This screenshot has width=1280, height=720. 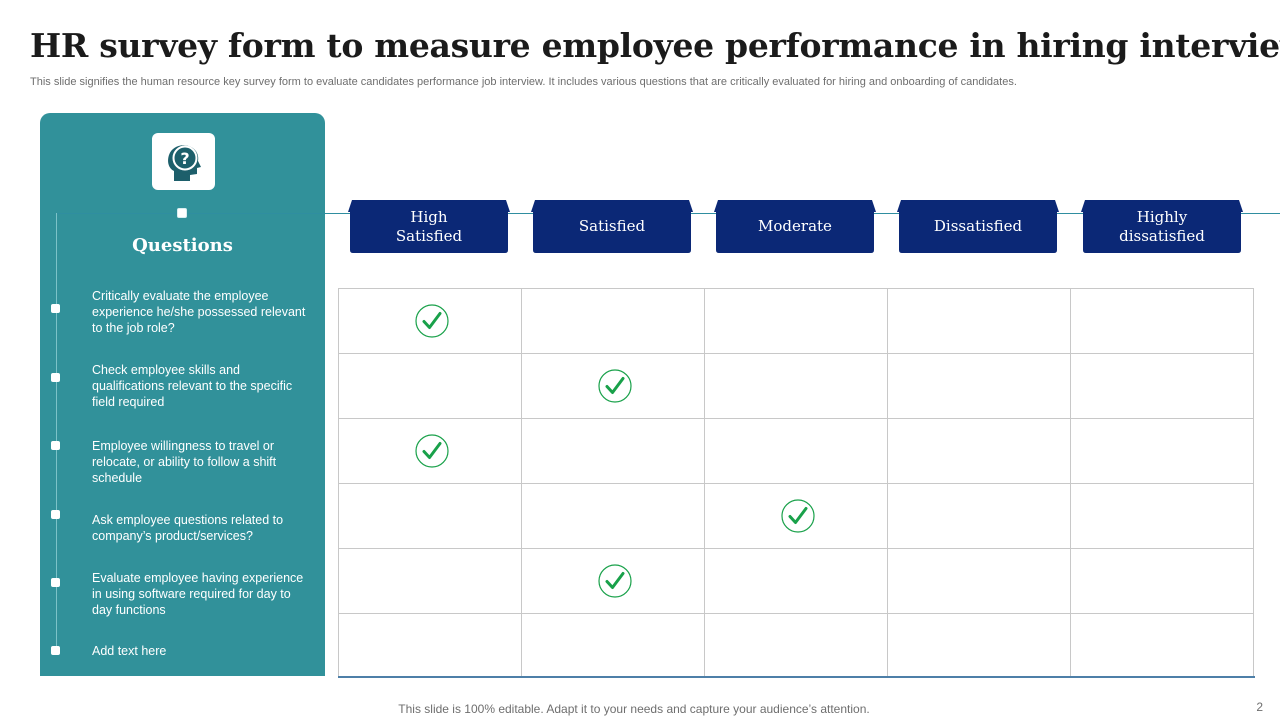 I want to click on scale-header-1: High Satisfied, so click(x=429, y=226).